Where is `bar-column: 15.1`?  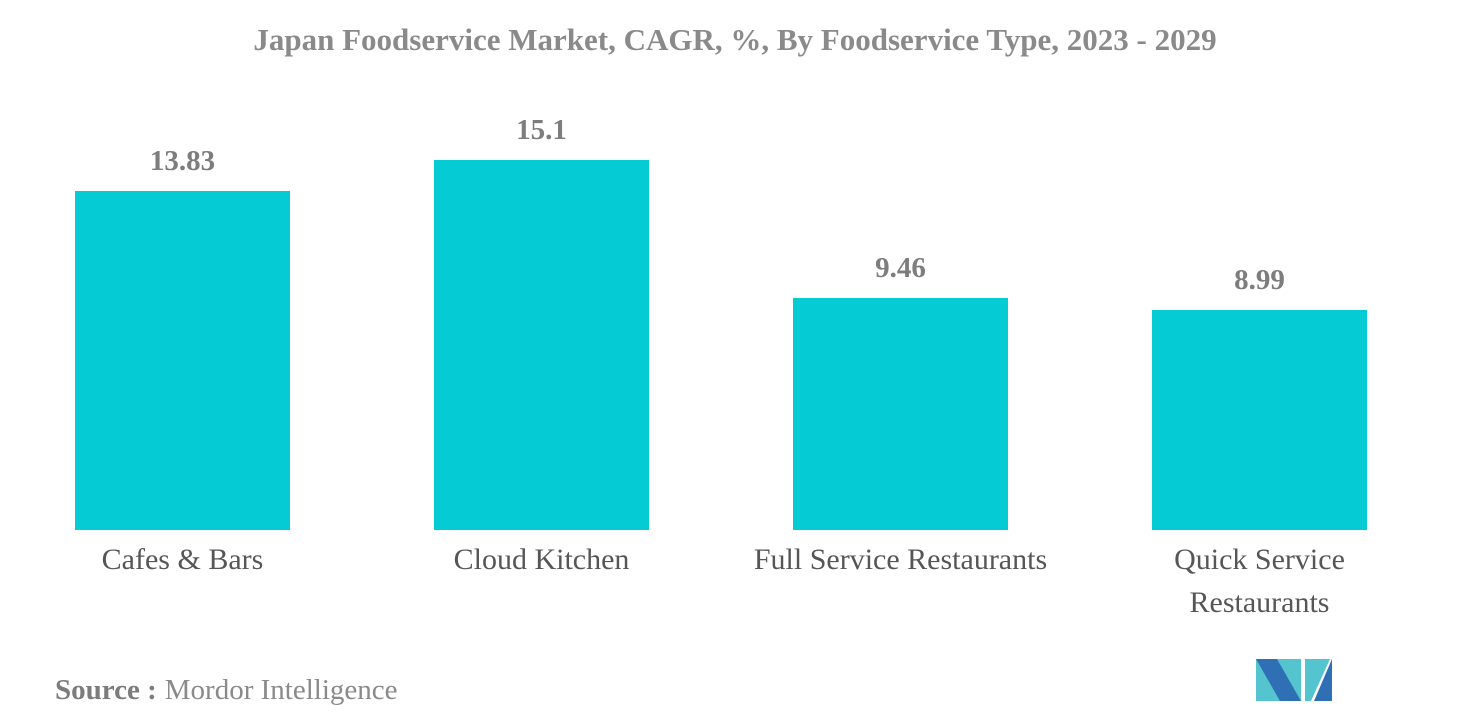
bar-column: 15.1 is located at coordinates (541, 315).